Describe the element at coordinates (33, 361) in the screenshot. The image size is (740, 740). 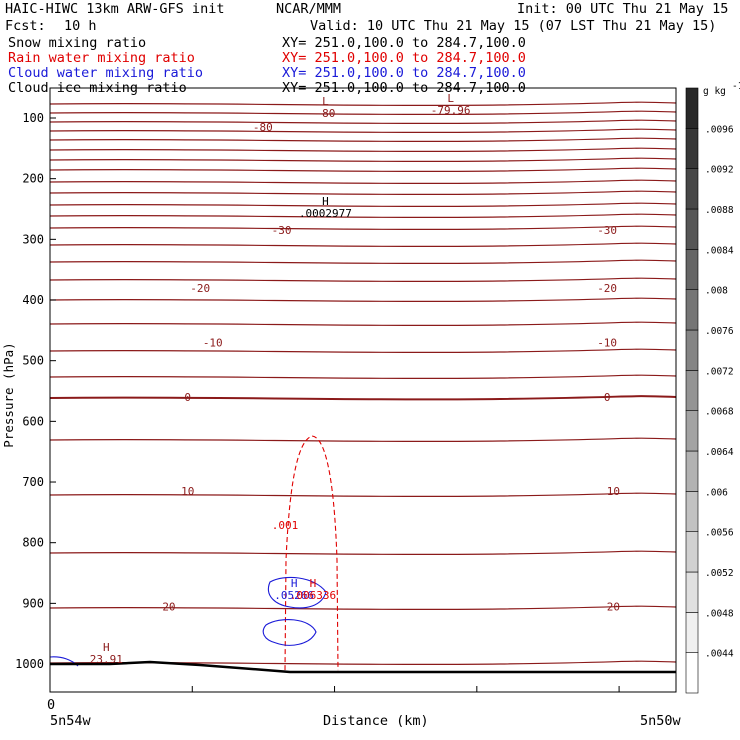
I see `y-tick-label: 500` at that location.